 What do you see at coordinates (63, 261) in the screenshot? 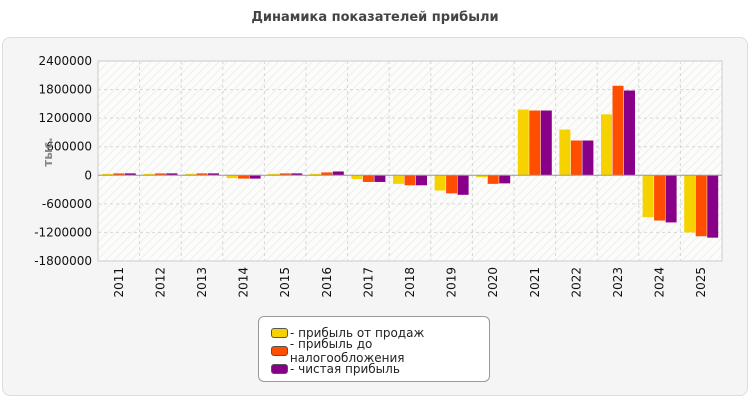
I see `y-tick-label: -1800000` at bounding box center [63, 261].